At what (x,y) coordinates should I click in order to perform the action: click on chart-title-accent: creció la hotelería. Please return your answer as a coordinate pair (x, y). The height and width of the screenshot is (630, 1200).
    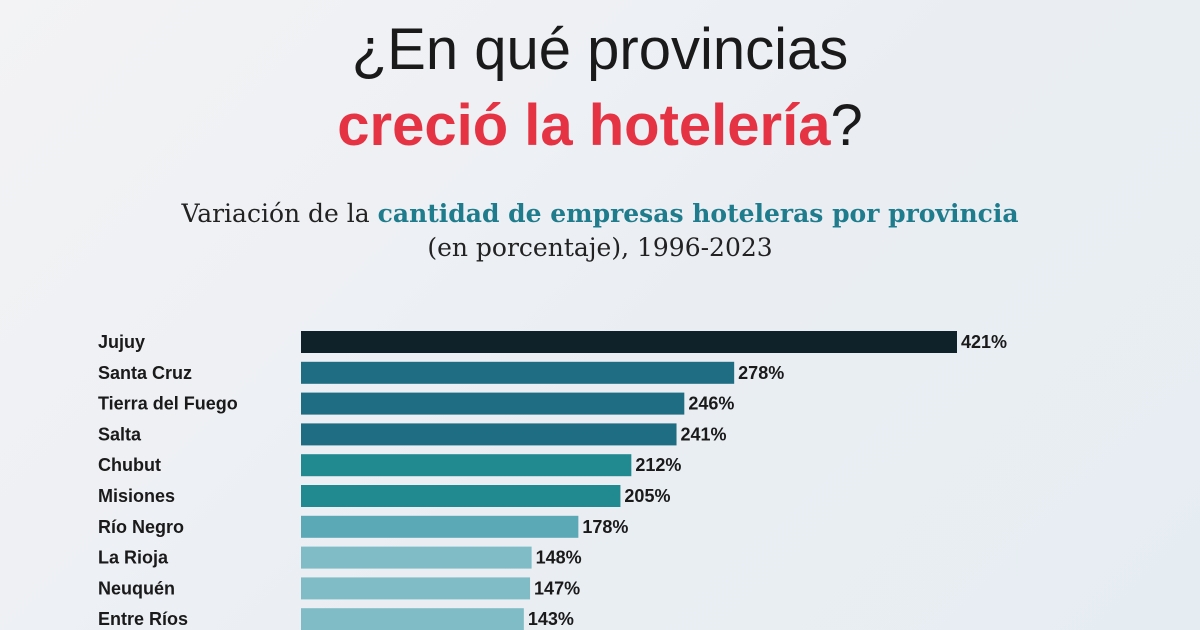
    Looking at the image, I should click on (584, 125).